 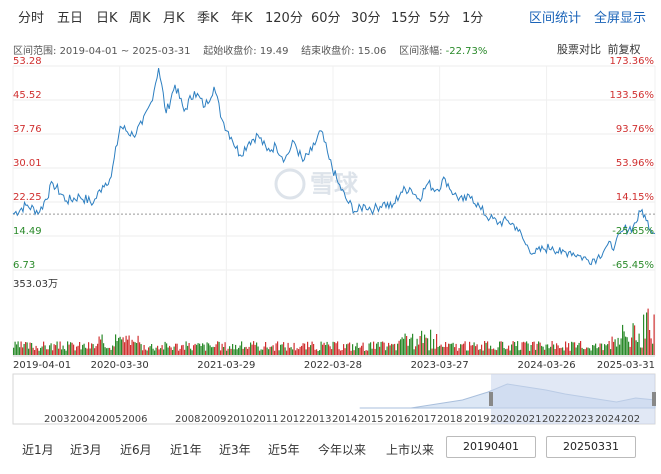 What do you see at coordinates (624, 49) in the screenshot?
I see `forward-adjust-link: 前复权` at bounding box center [624, 49].